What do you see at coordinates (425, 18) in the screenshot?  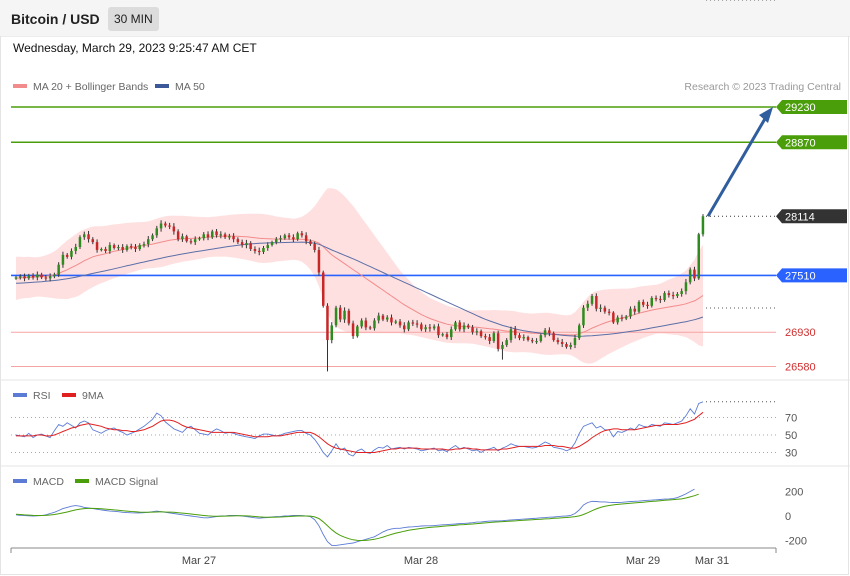 I see `chart-header-bar: Bitcoin / USD 30 MIN` at bounding box center [425, 18].